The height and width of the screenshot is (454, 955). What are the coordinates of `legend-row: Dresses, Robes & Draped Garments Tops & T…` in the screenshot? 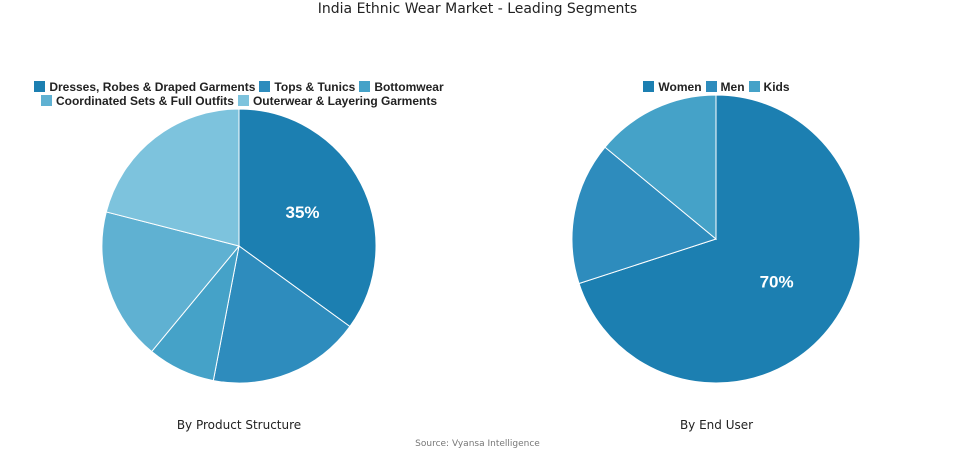 It's located at (239, 87).